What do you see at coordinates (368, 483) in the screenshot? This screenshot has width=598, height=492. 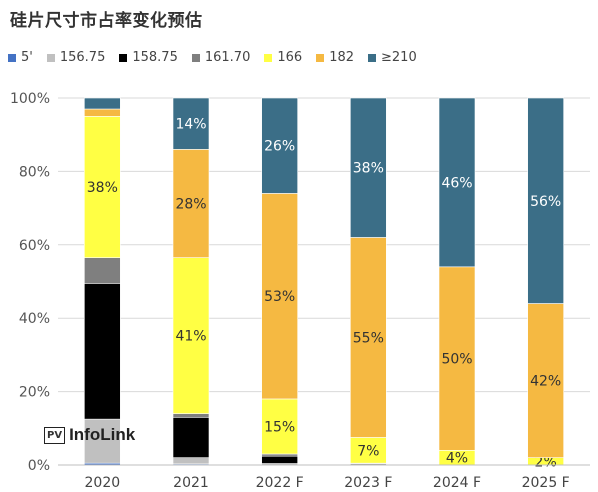 I see `x-tick-label: 2023 F` at bounding box center [368, 483].